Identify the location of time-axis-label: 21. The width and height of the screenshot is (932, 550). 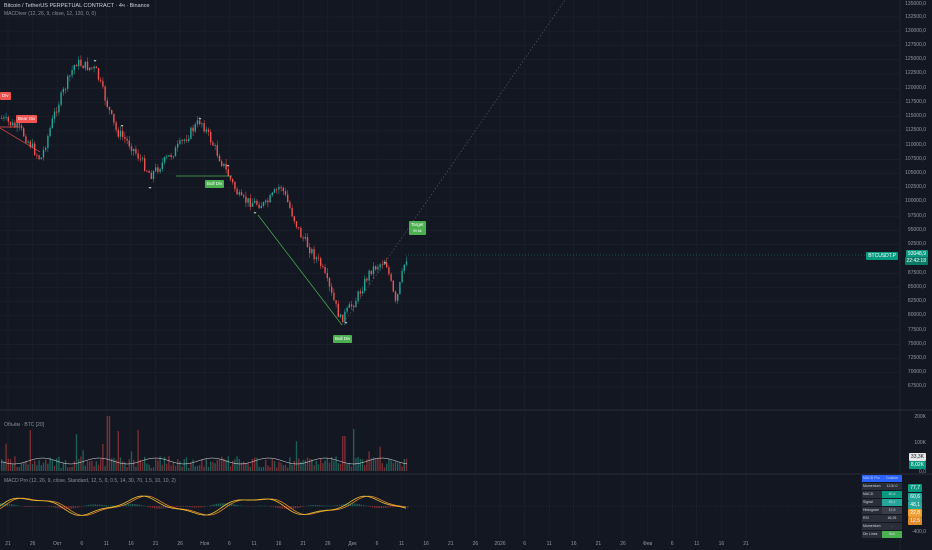
(451, 544).